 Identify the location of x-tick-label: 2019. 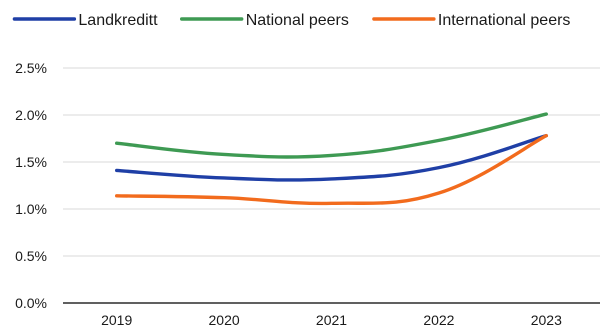
(116, 320).